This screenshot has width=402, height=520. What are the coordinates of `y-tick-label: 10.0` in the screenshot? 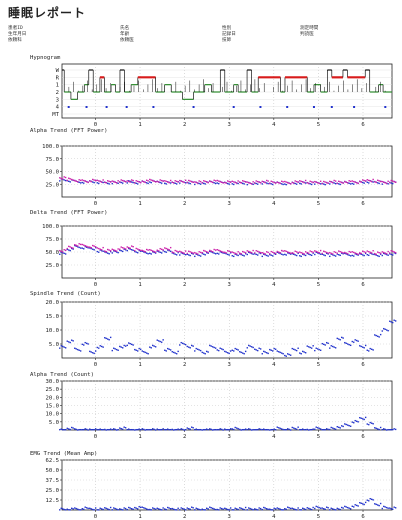 It's located at (52, 331).